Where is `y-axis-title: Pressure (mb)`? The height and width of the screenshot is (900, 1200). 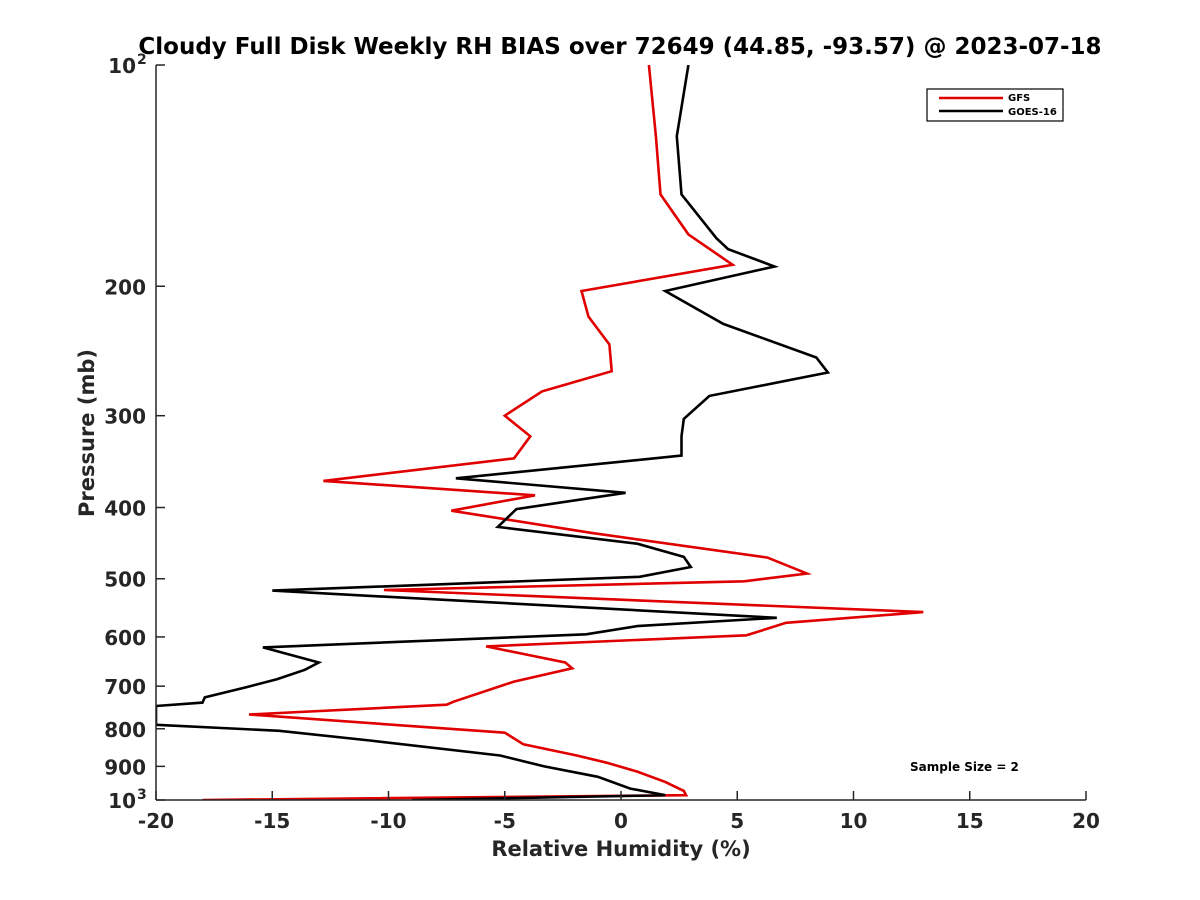 y-axis-title: Pressure (mb) is located at coordinates (87, 433).